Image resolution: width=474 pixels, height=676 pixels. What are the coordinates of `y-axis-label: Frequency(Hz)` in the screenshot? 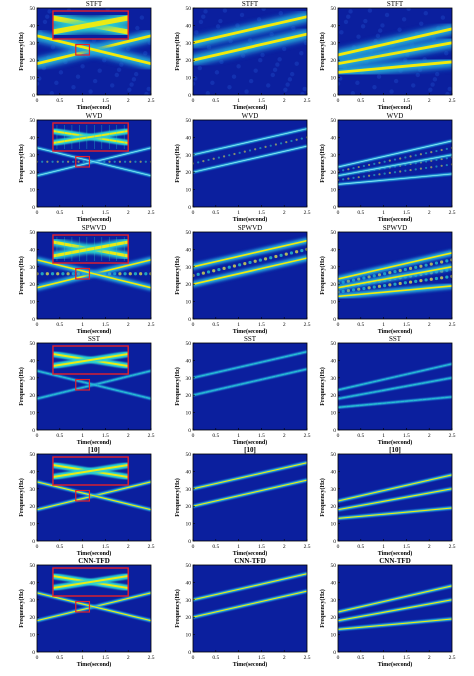 It's located at (322, 51).